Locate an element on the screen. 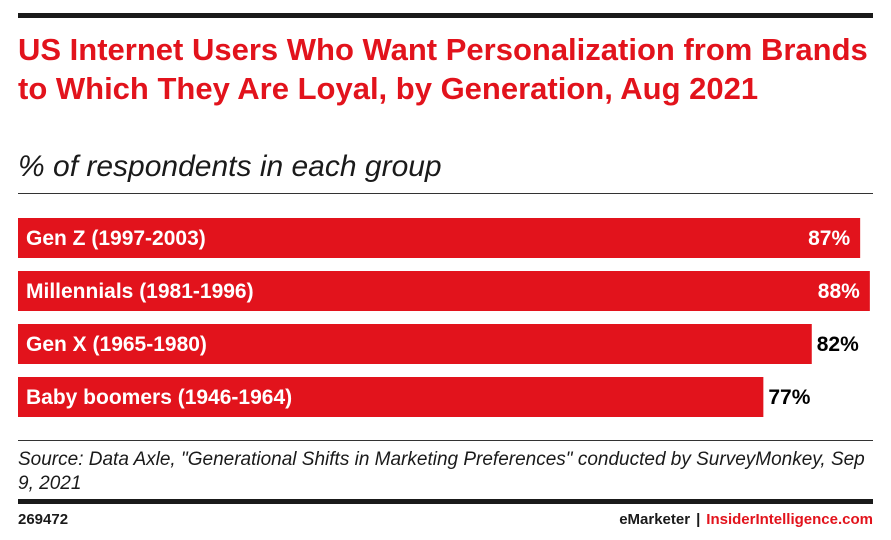 This screenshot has width=891, height=540. category-label: Gen Z (1997-2003) is located at coordinates (116, 238).